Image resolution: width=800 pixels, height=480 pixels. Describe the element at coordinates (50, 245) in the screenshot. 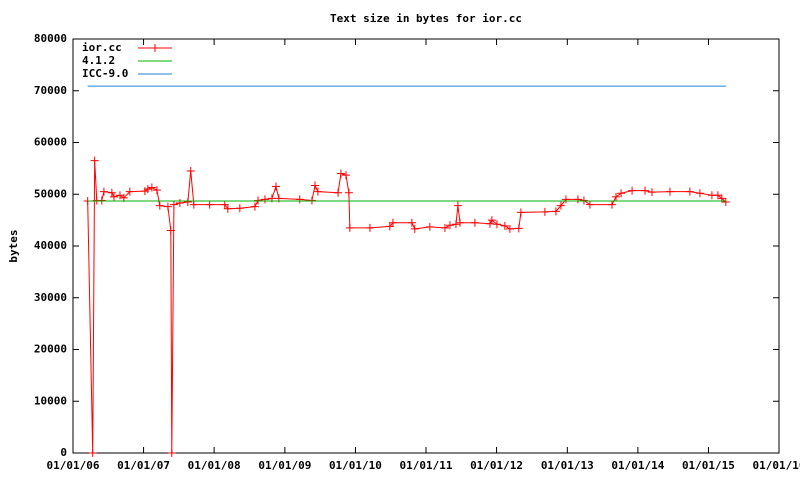

I see `y-tick-label: 40000` at that location.